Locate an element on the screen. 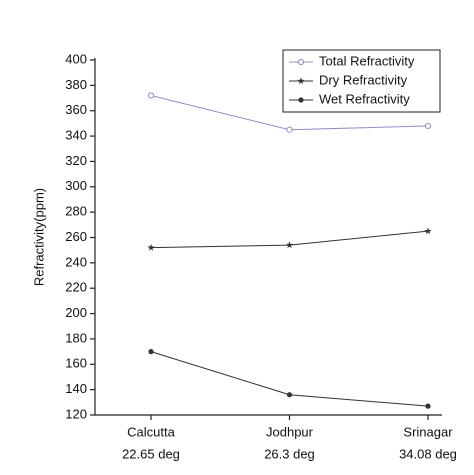 The width and height of the screenshot is (474, 475). y-tick-label: 300 is located at coordinates (76, 185).